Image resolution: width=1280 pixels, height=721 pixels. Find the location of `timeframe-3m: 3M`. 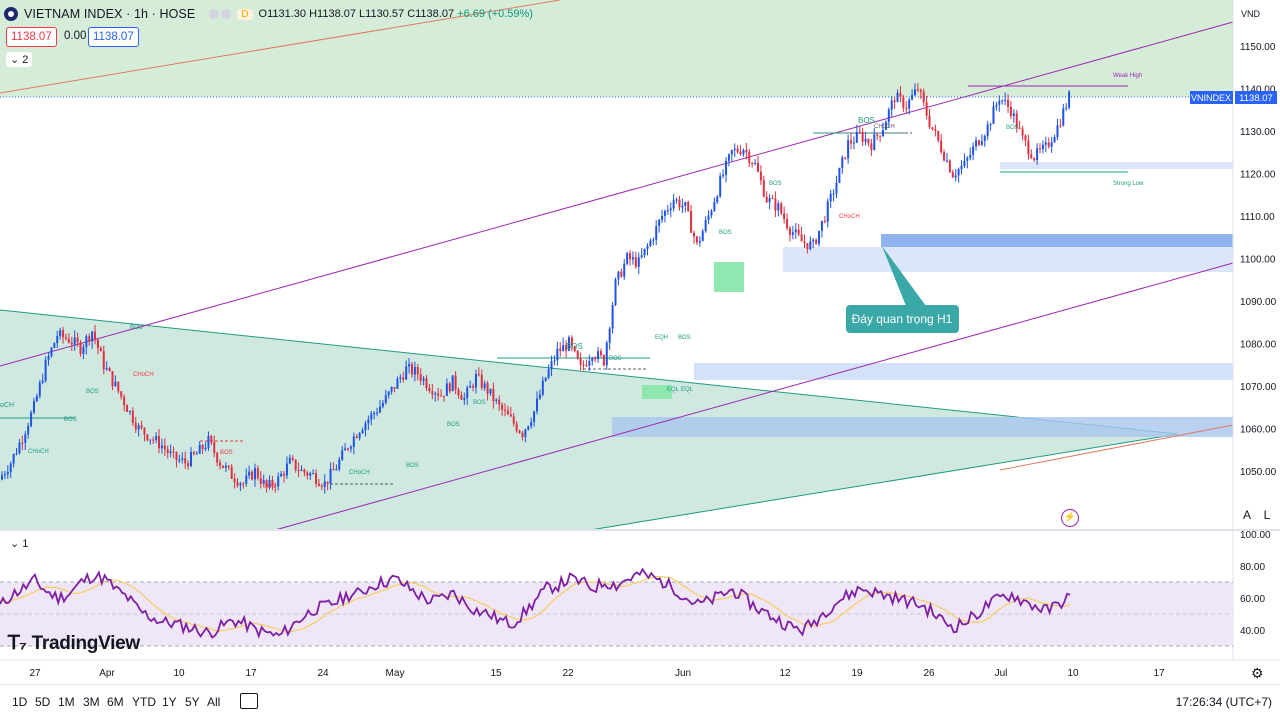

timeframe-3m: 3M is located at coordinates (91, 702).